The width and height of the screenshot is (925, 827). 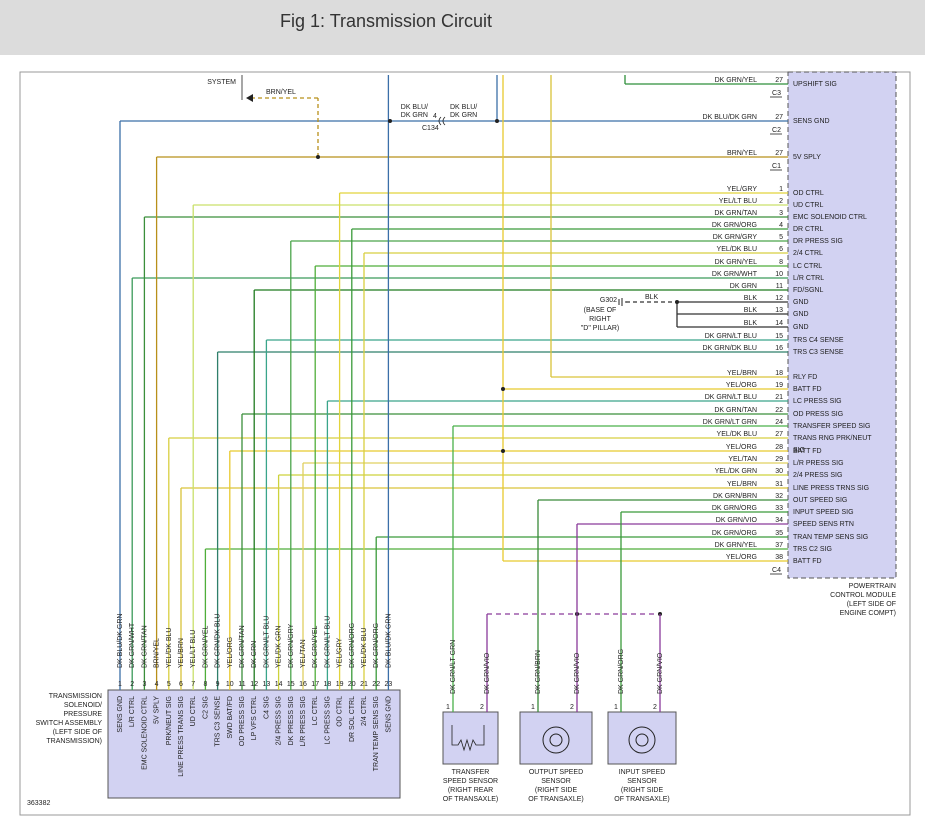 I want to click on pcm-pin-name: SENS GND, so click(x=811, y=121).